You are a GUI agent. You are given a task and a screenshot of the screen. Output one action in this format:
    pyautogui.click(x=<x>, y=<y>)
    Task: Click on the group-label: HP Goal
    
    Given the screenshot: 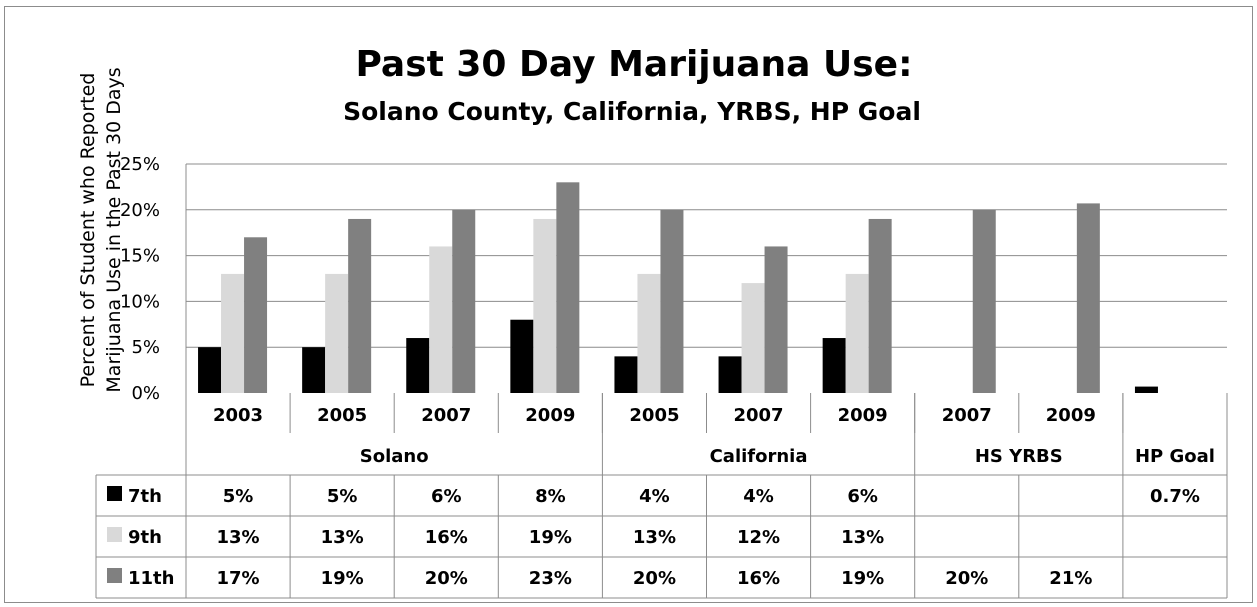 What is the action you would take?
    pyautogui.click(x=1175, y=456)
    